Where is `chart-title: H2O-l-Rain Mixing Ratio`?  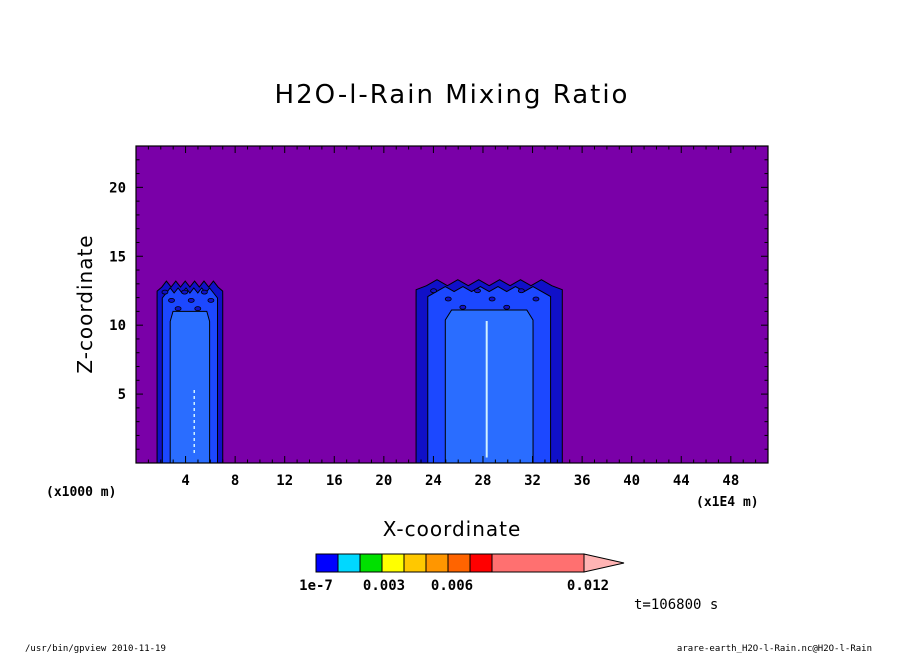 chart-title: H2O-l-Rain Mixing Ratio is located at coordinates (452, 95).